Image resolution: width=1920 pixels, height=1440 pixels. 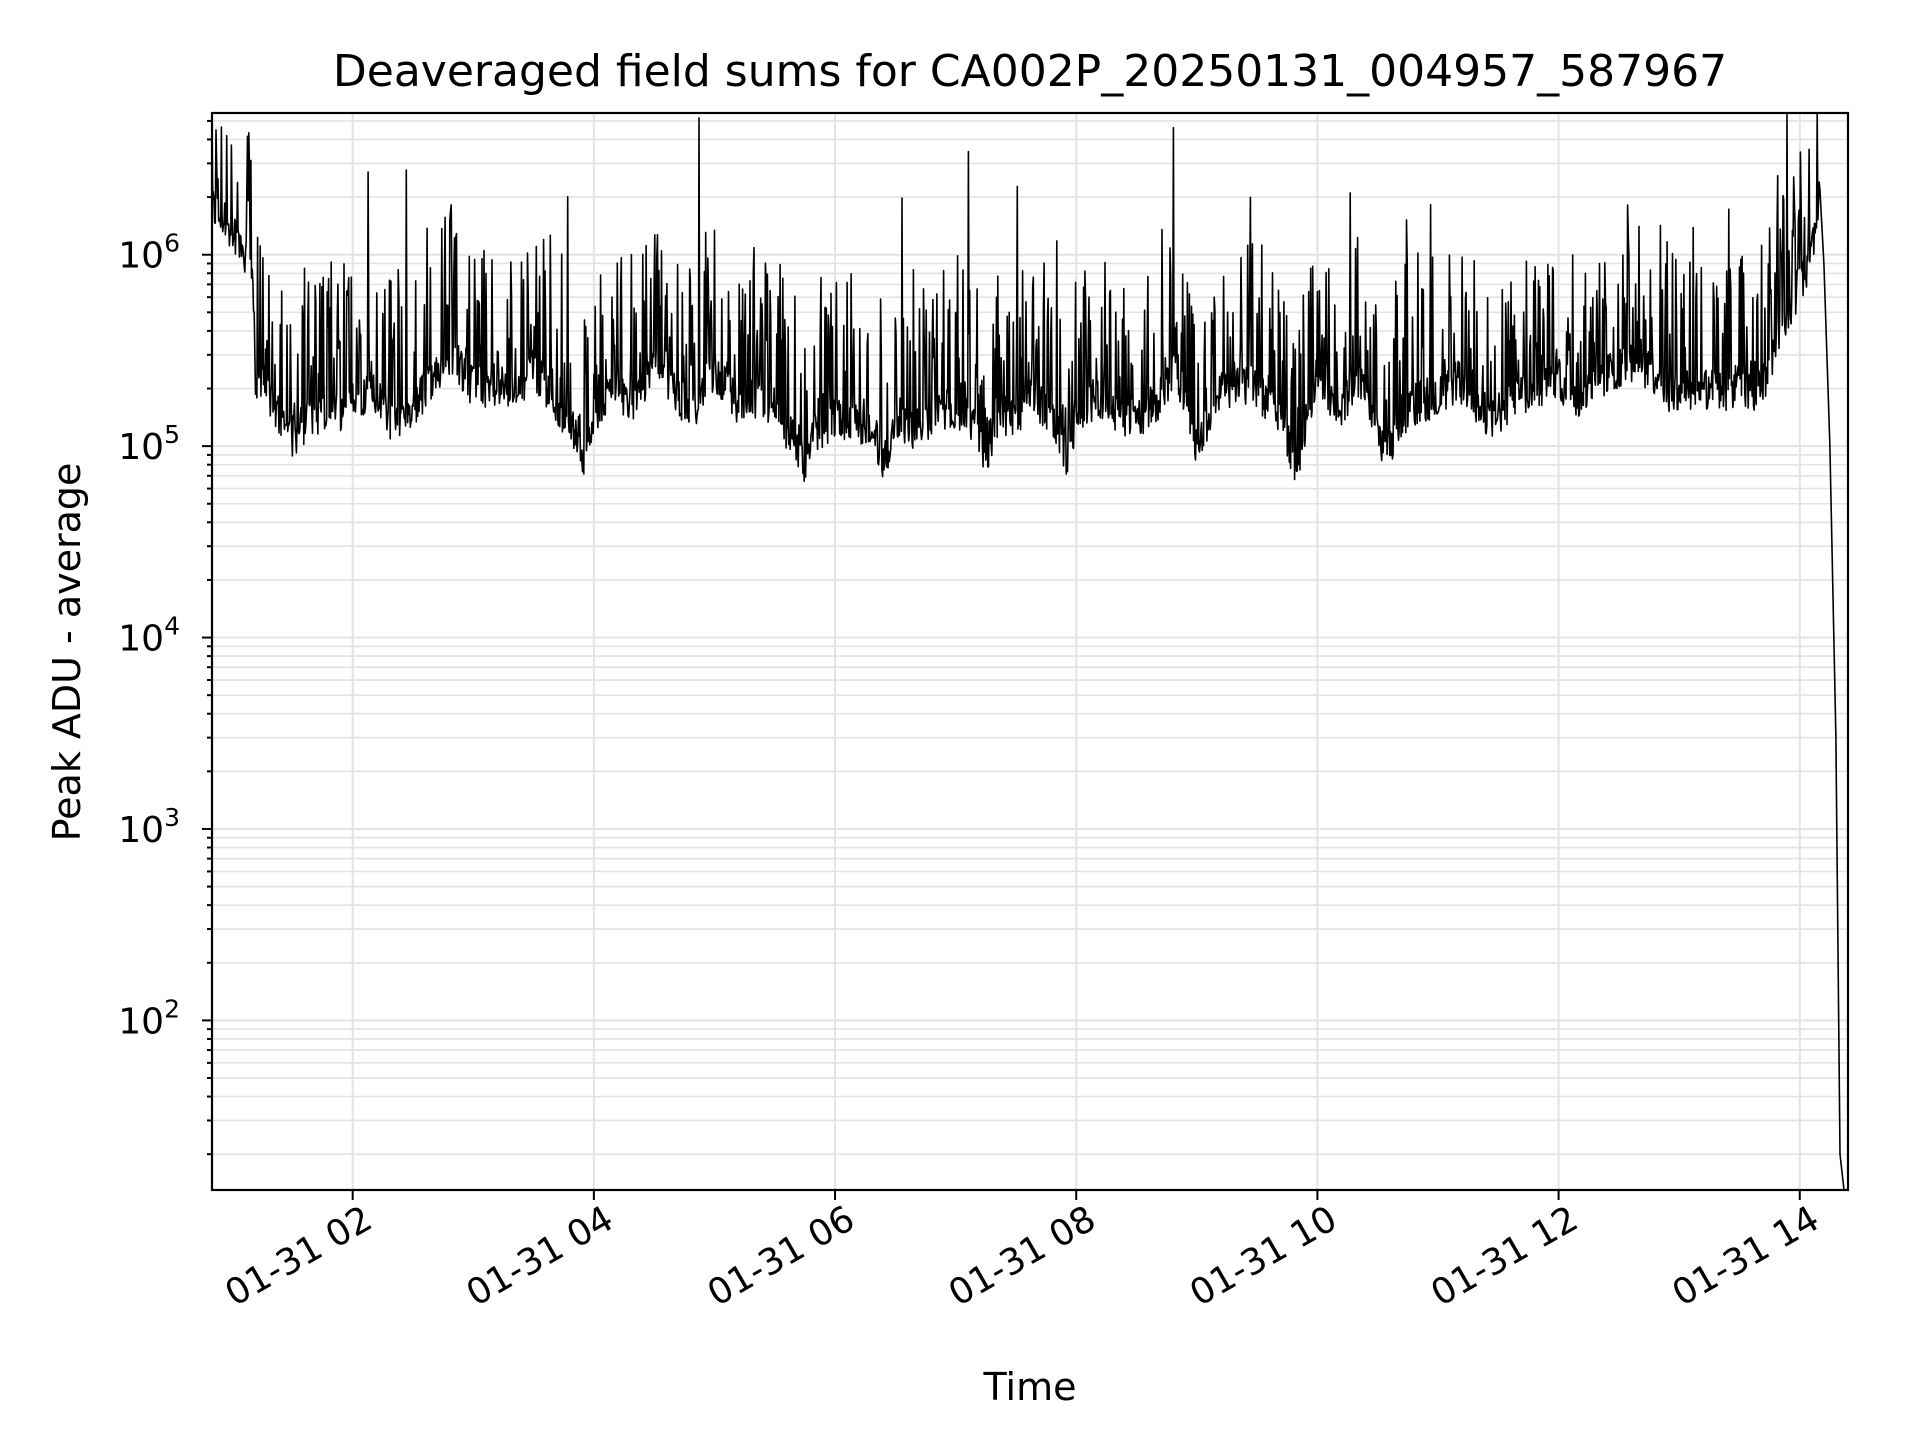 I want to click on y-tick-label: 10², so click(x=149, y=1018).